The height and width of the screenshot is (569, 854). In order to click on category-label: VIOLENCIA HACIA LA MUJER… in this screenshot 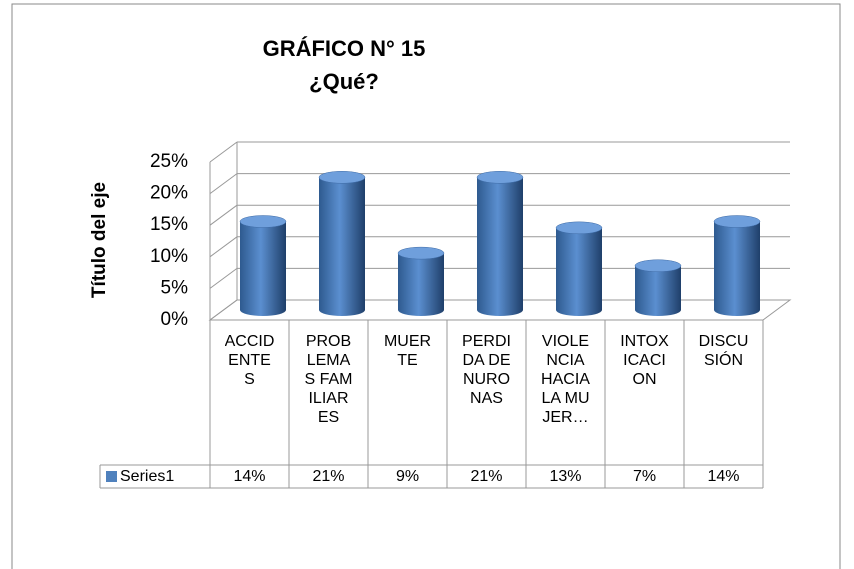, I will do `click(565, 379)`.